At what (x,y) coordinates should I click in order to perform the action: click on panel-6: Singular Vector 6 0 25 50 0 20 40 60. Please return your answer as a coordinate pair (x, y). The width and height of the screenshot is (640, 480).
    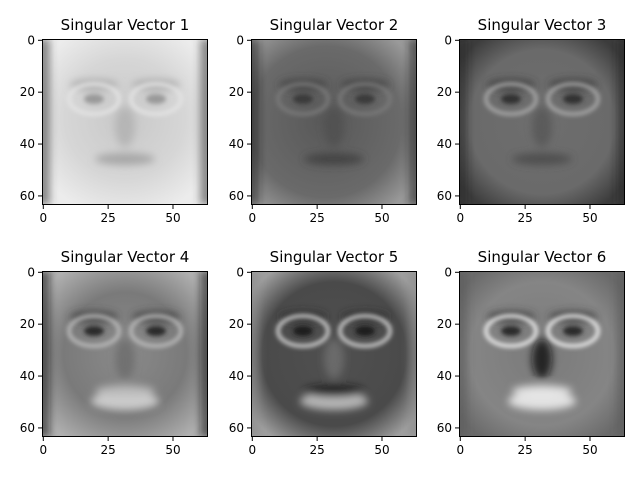
    Looking at the image, I should click on (531, 352).